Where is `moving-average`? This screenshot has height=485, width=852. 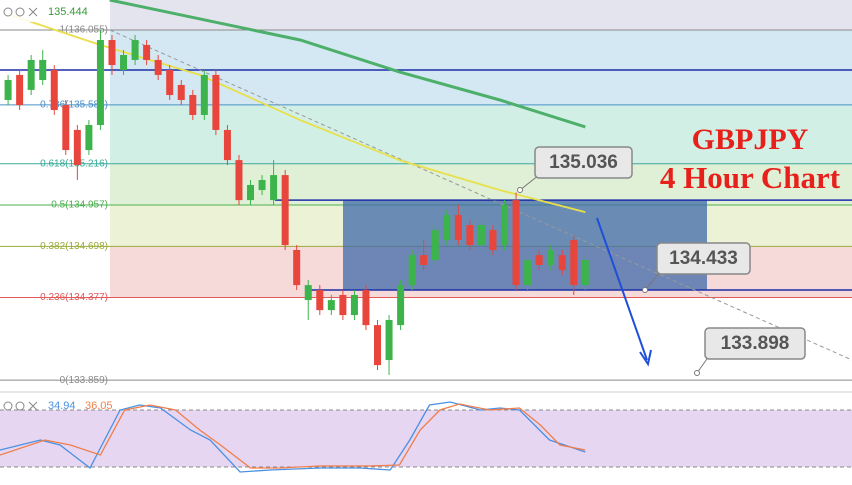
moving-average is located at coordinates (347, 64).